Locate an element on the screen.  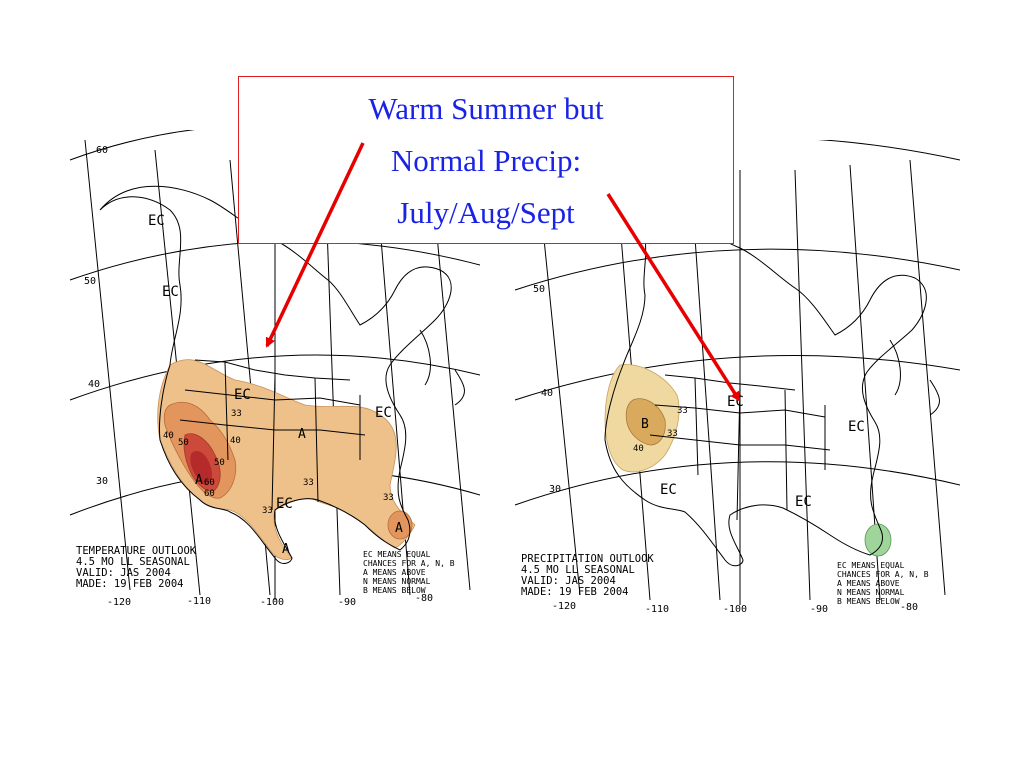
precip-lon-label: -110 is located at coordinates (657, 609).